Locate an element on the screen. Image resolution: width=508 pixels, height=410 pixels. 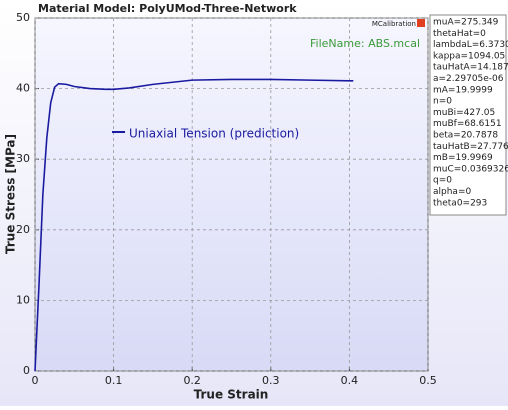
parameter: alpha=0 is located at coordinates (452, 192).